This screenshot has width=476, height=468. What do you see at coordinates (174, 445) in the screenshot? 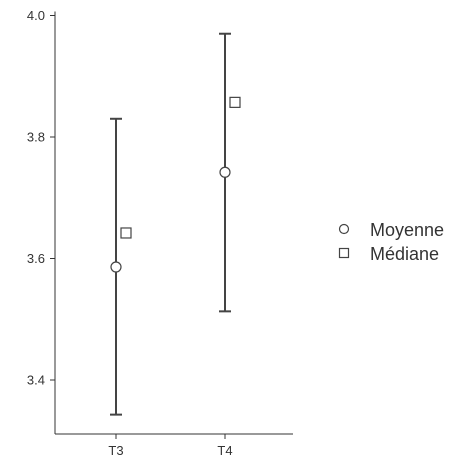
I see `x-axis: T3 T4` at bounding box center [174, 445].